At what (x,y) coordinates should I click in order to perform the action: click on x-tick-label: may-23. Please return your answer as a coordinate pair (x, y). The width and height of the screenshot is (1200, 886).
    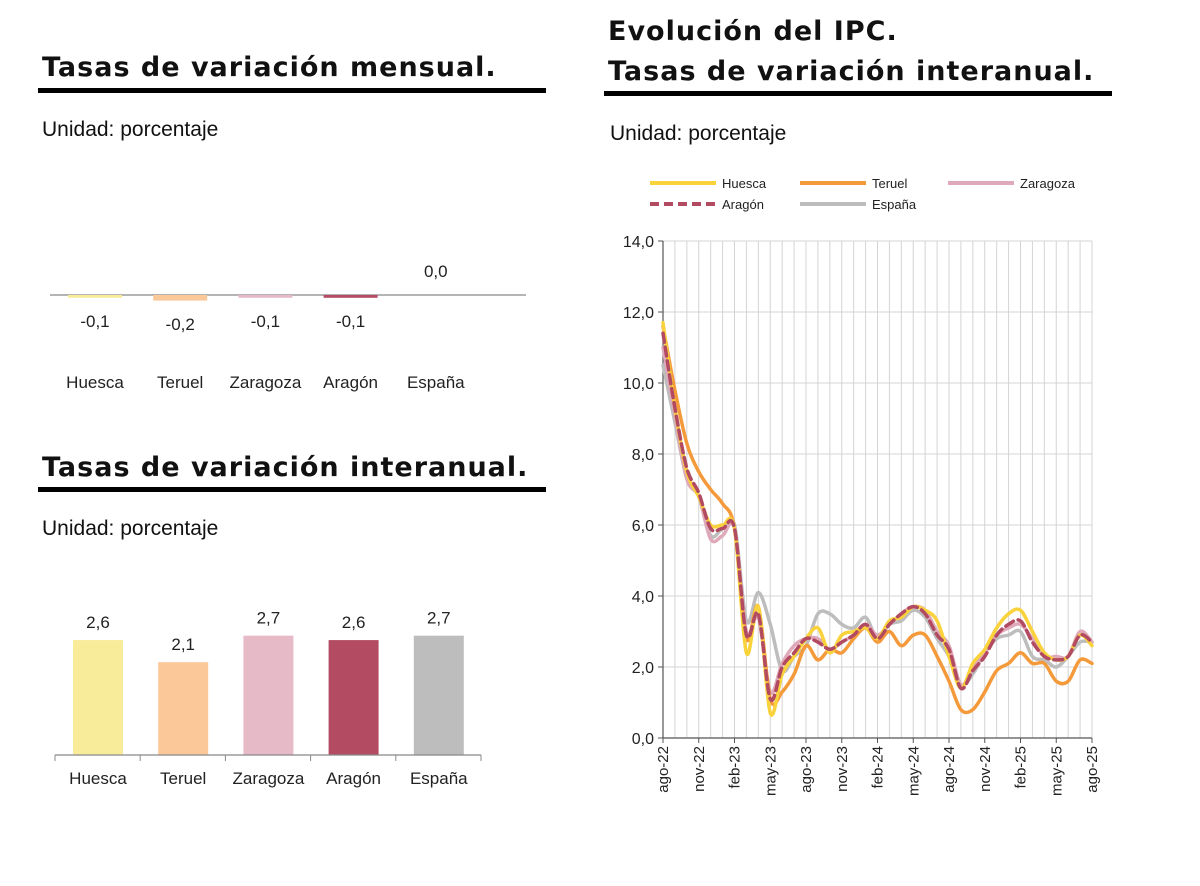
    Looking at the image, I should click on (770, 771).